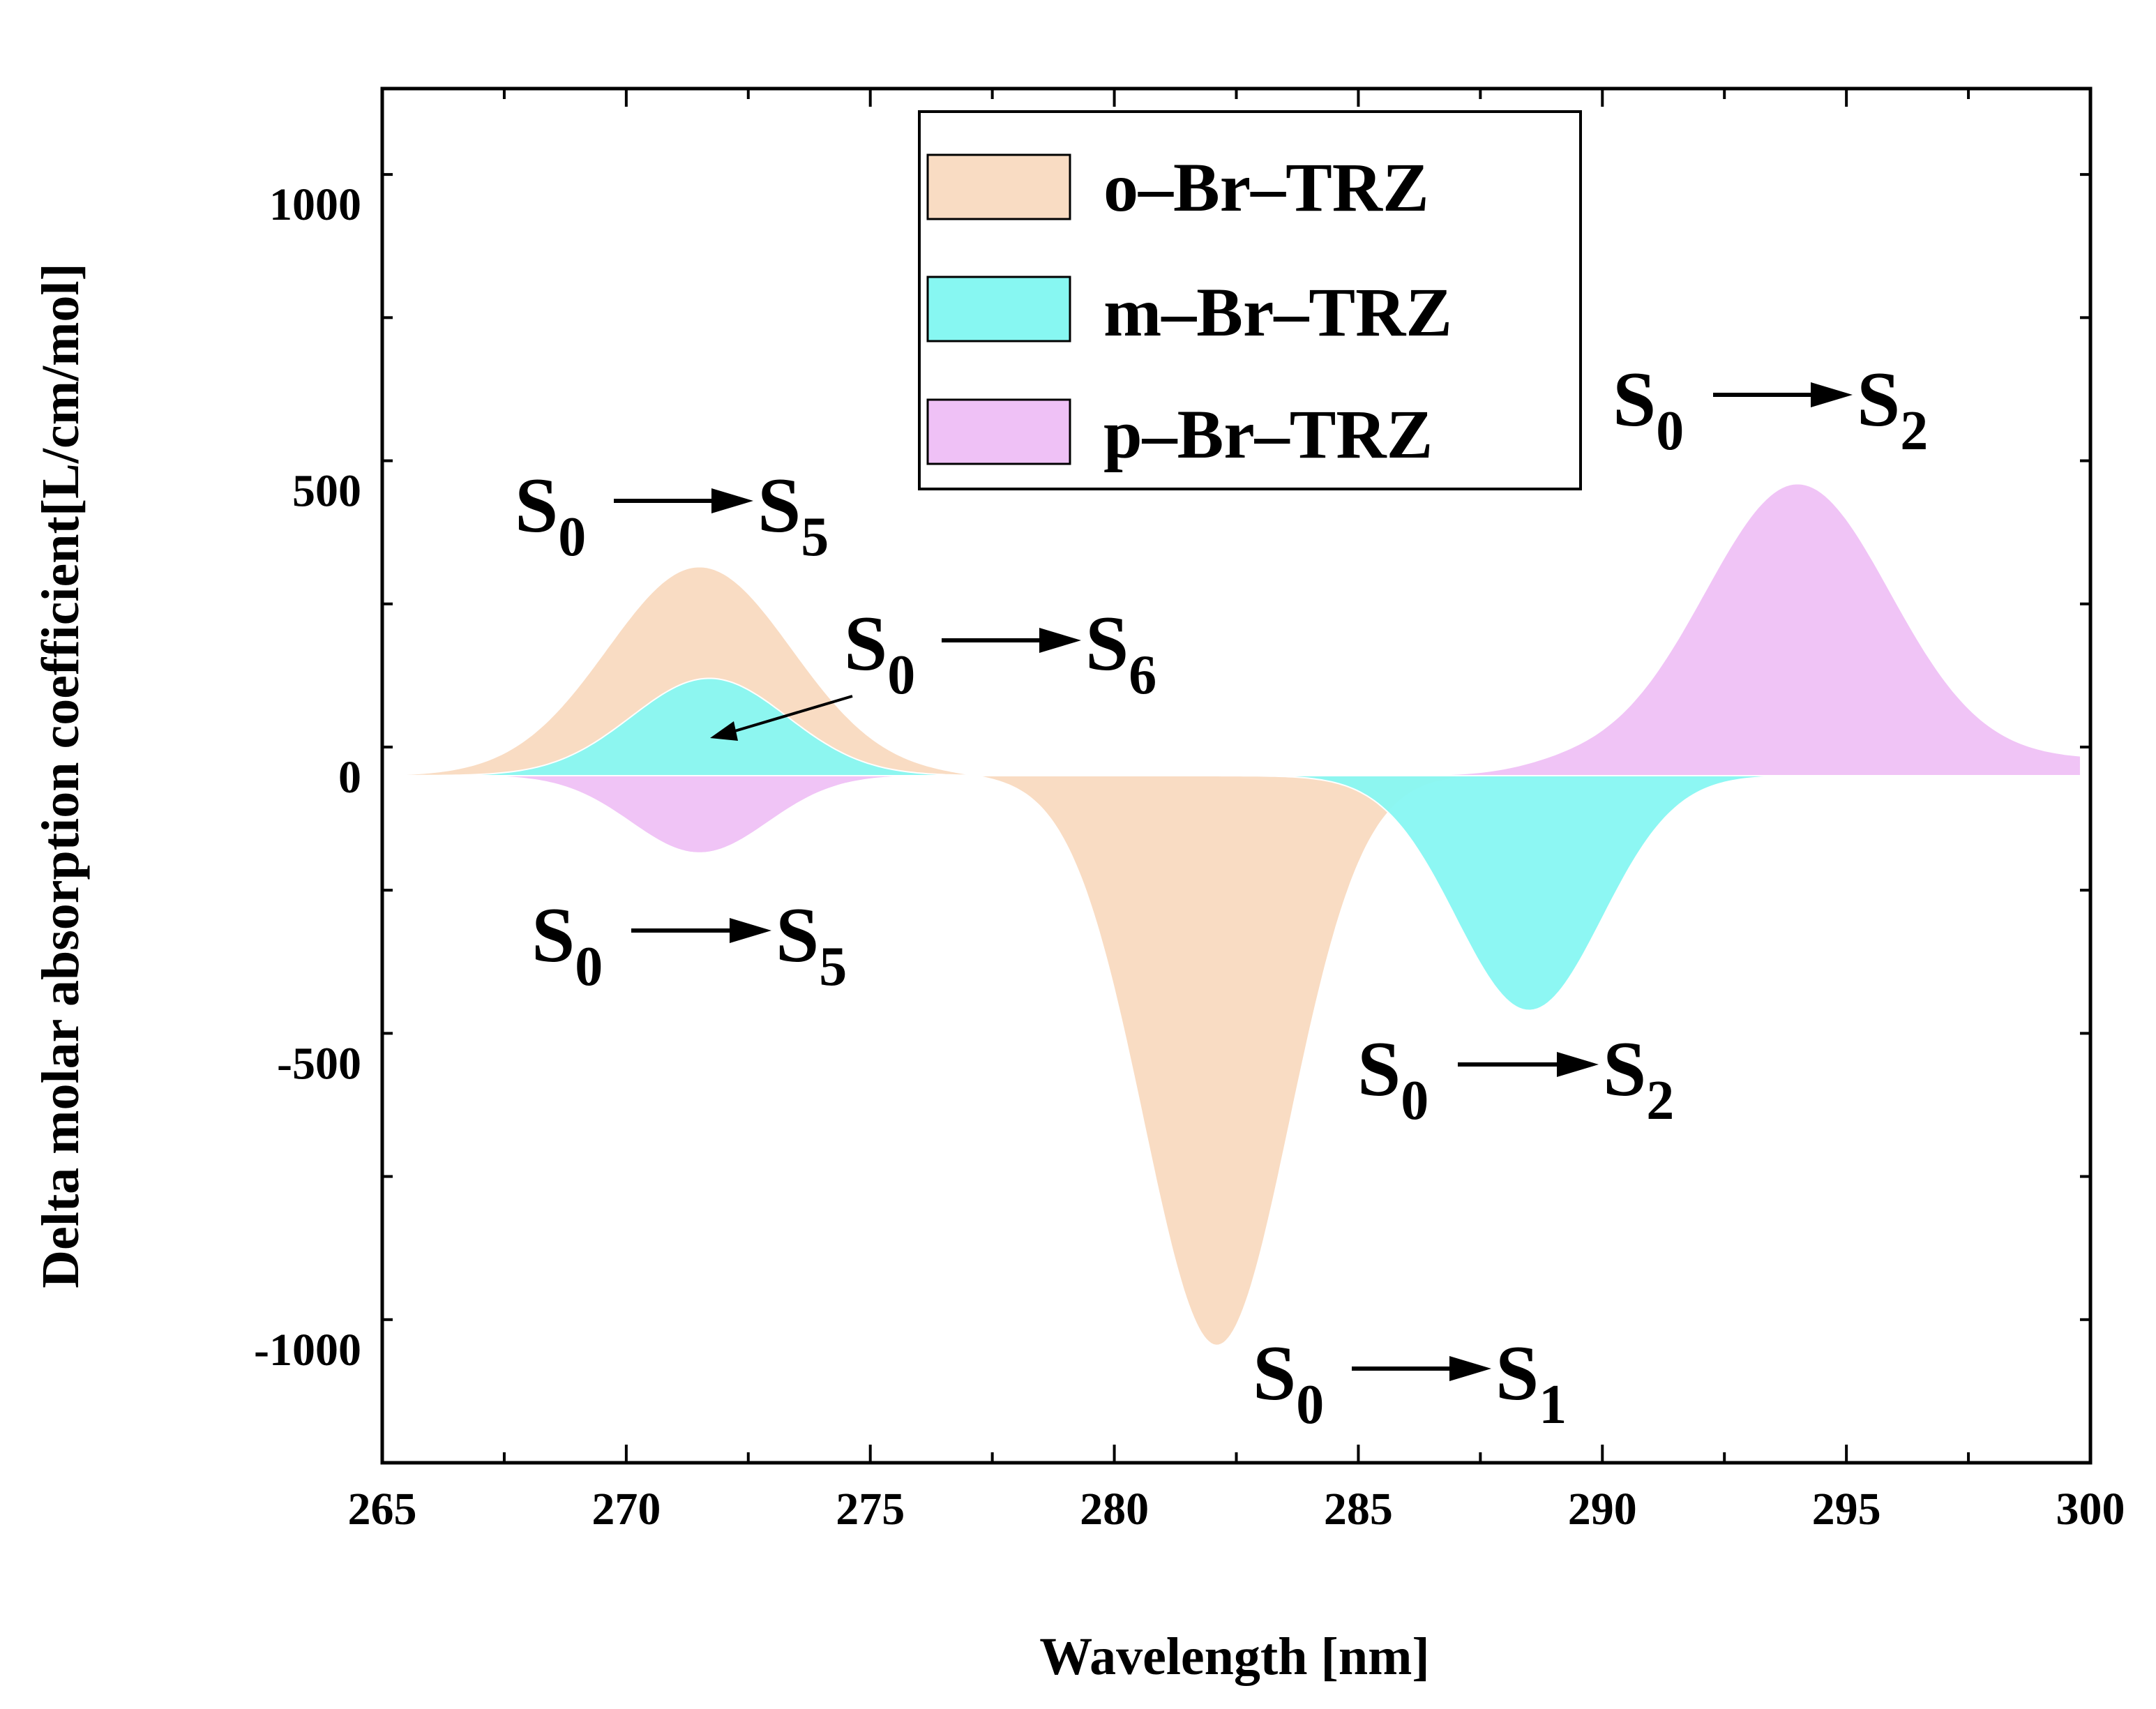 This screenshot has width=2156, height=1709. What do you see at coordinates (689, 945) in the screenshot?
I see `annotation-p-s0-s5: S0 S5` at bounding box center [689, 945].